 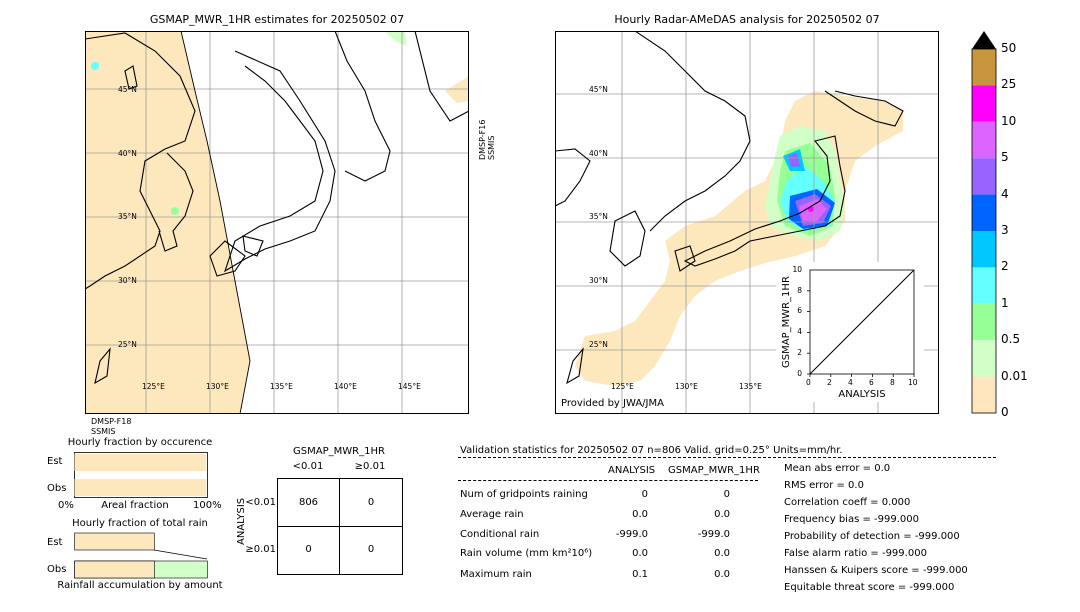 What do you see at coordinates (345, 386) in the screenshot?
I see `lon-label: 140°E` at bounding box center [345, 386].